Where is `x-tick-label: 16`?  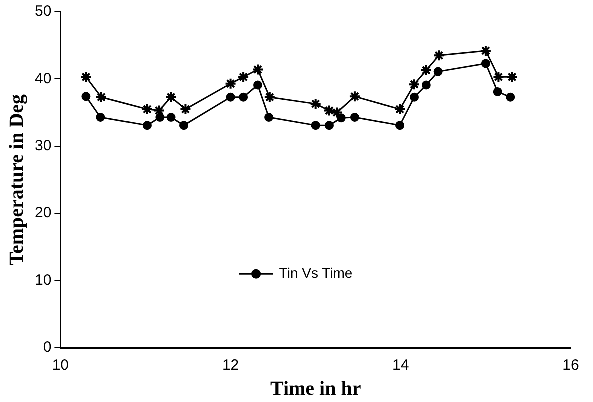 x-tick-label: 16 is located at coordinates (571, 365).